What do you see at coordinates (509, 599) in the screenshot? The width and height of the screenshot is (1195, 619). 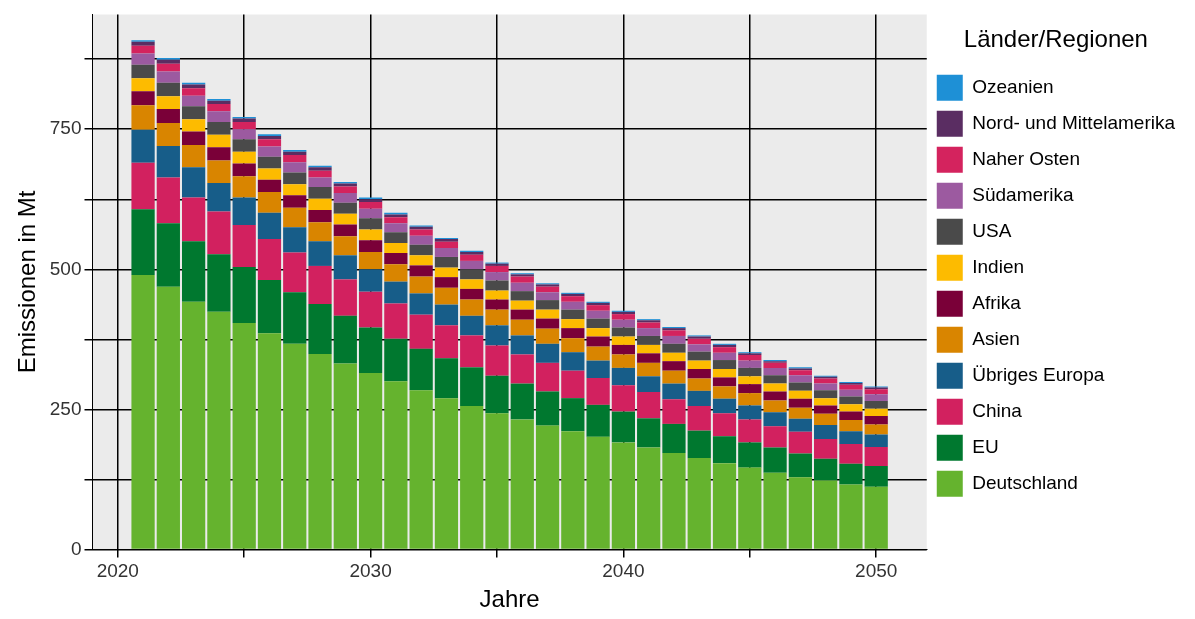 I see `x-axis-title: Jahre` at bounding box center [509, 599].